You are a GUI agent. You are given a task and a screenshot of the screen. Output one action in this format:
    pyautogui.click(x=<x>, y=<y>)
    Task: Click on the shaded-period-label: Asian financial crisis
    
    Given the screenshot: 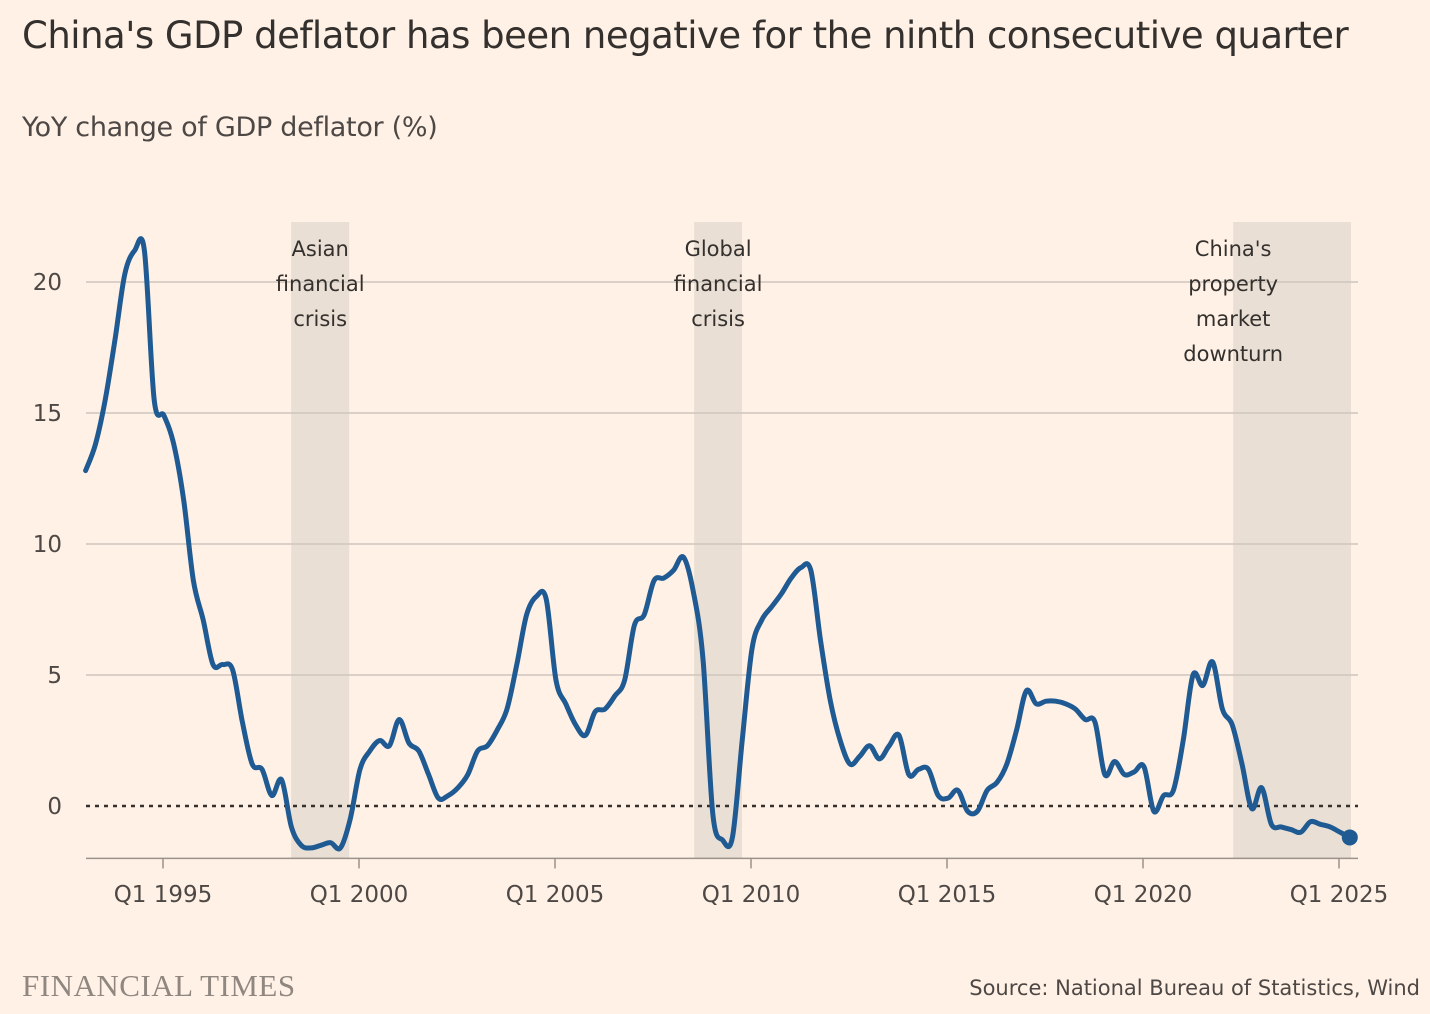 What is the action you would take?
    pyautogui.click(x=320, y=284)
    